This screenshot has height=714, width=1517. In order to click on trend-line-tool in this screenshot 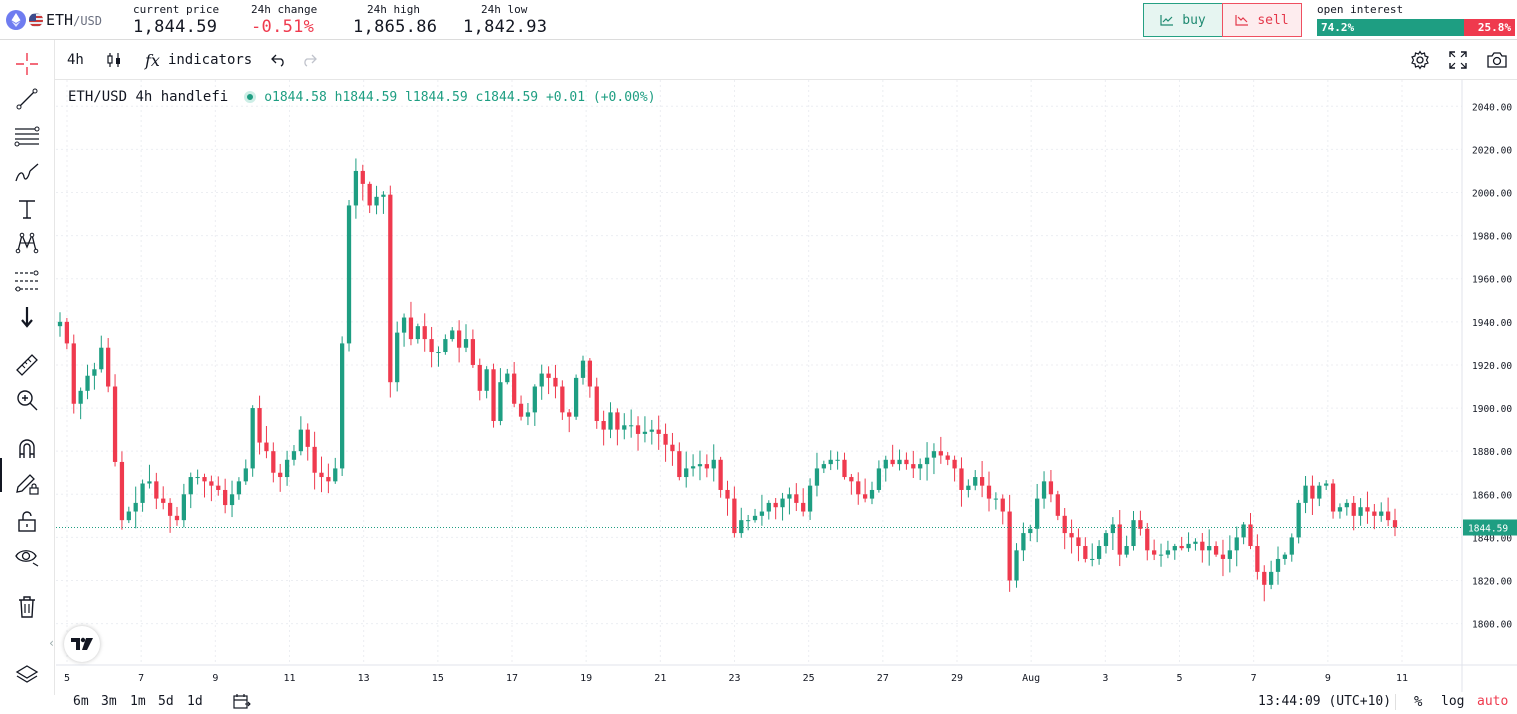, I will do `click(27, 99)`.